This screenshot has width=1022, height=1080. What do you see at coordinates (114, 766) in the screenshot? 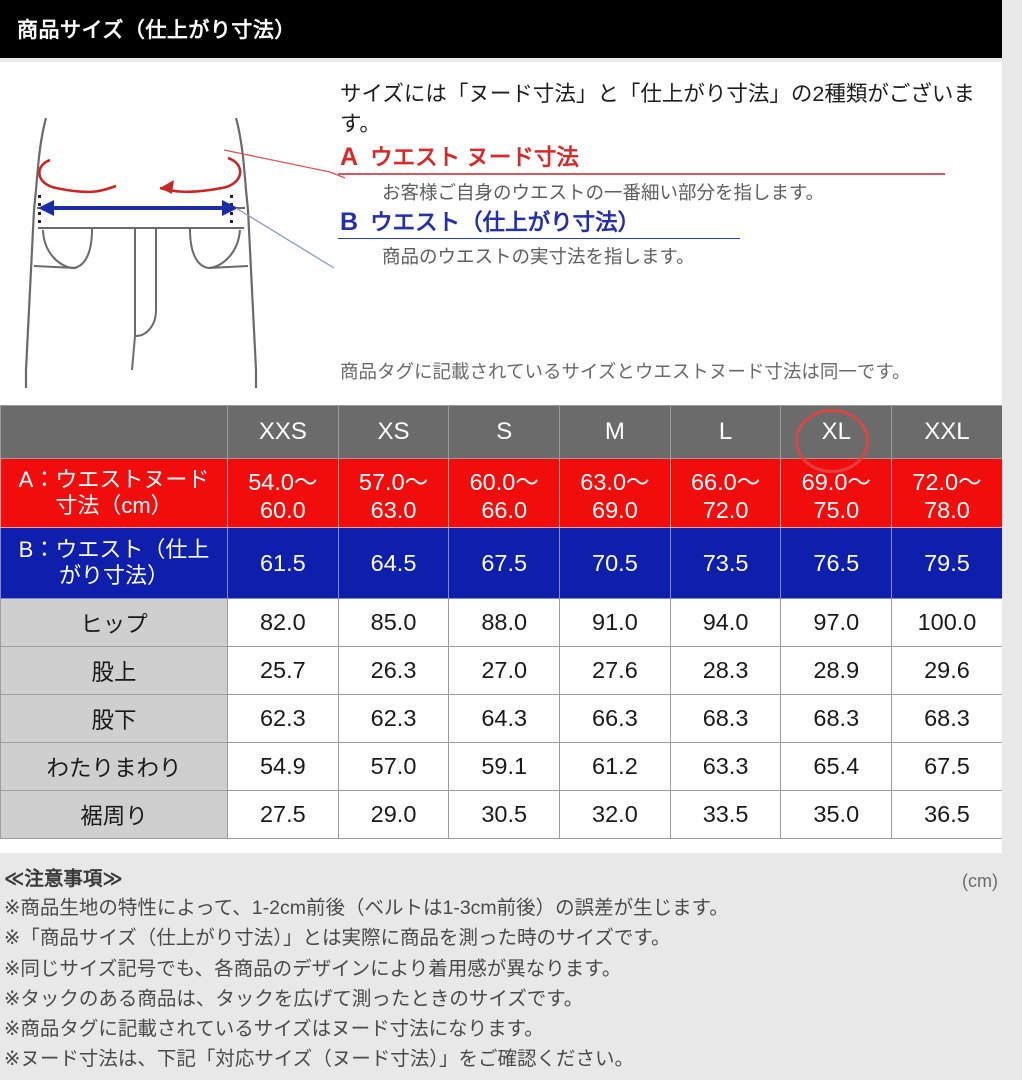
I see `row-label: わたりまわり` at bounding box center [114, 766].